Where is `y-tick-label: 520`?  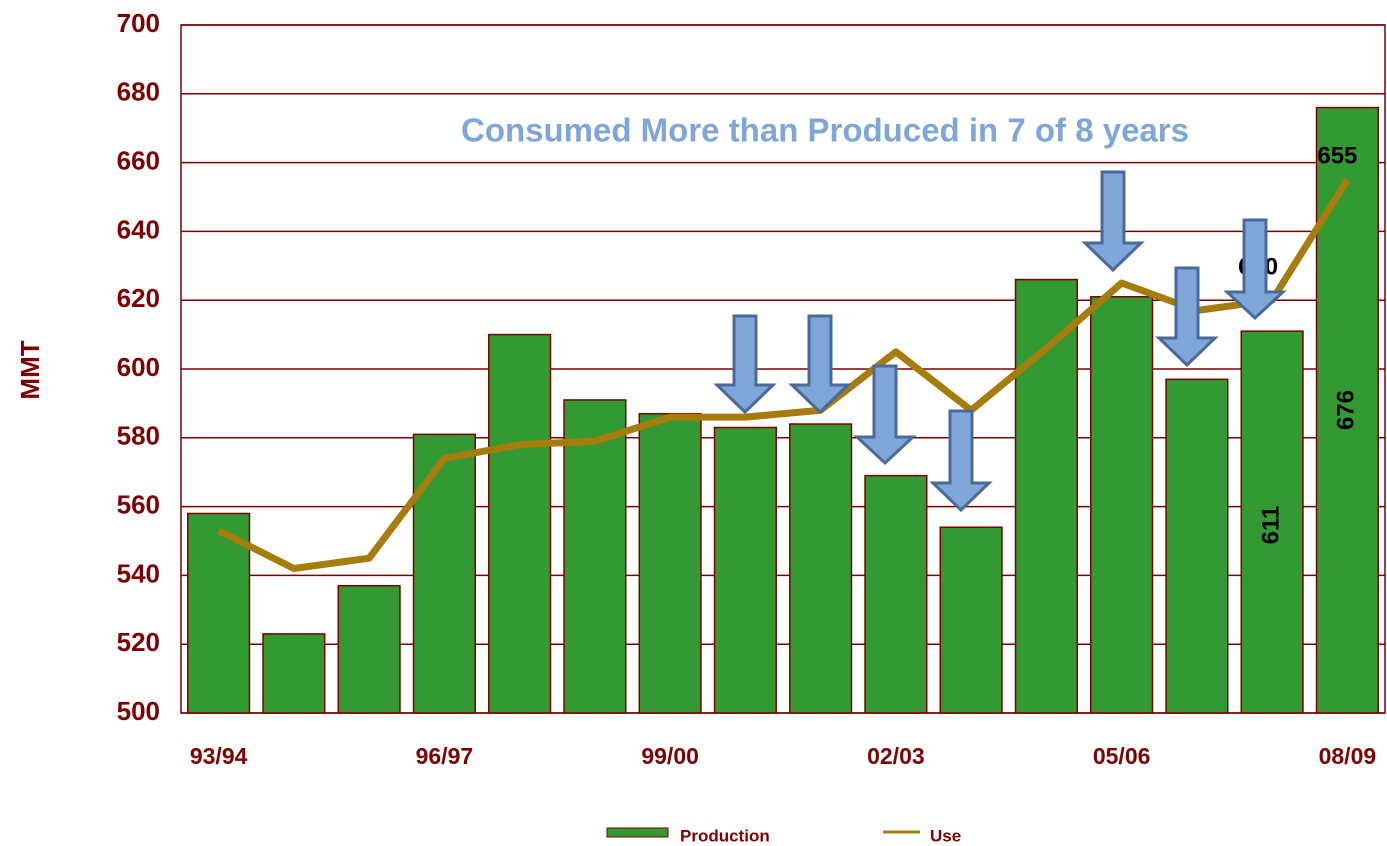 y-tick-label: 520 is located at coordinates (138, 642).